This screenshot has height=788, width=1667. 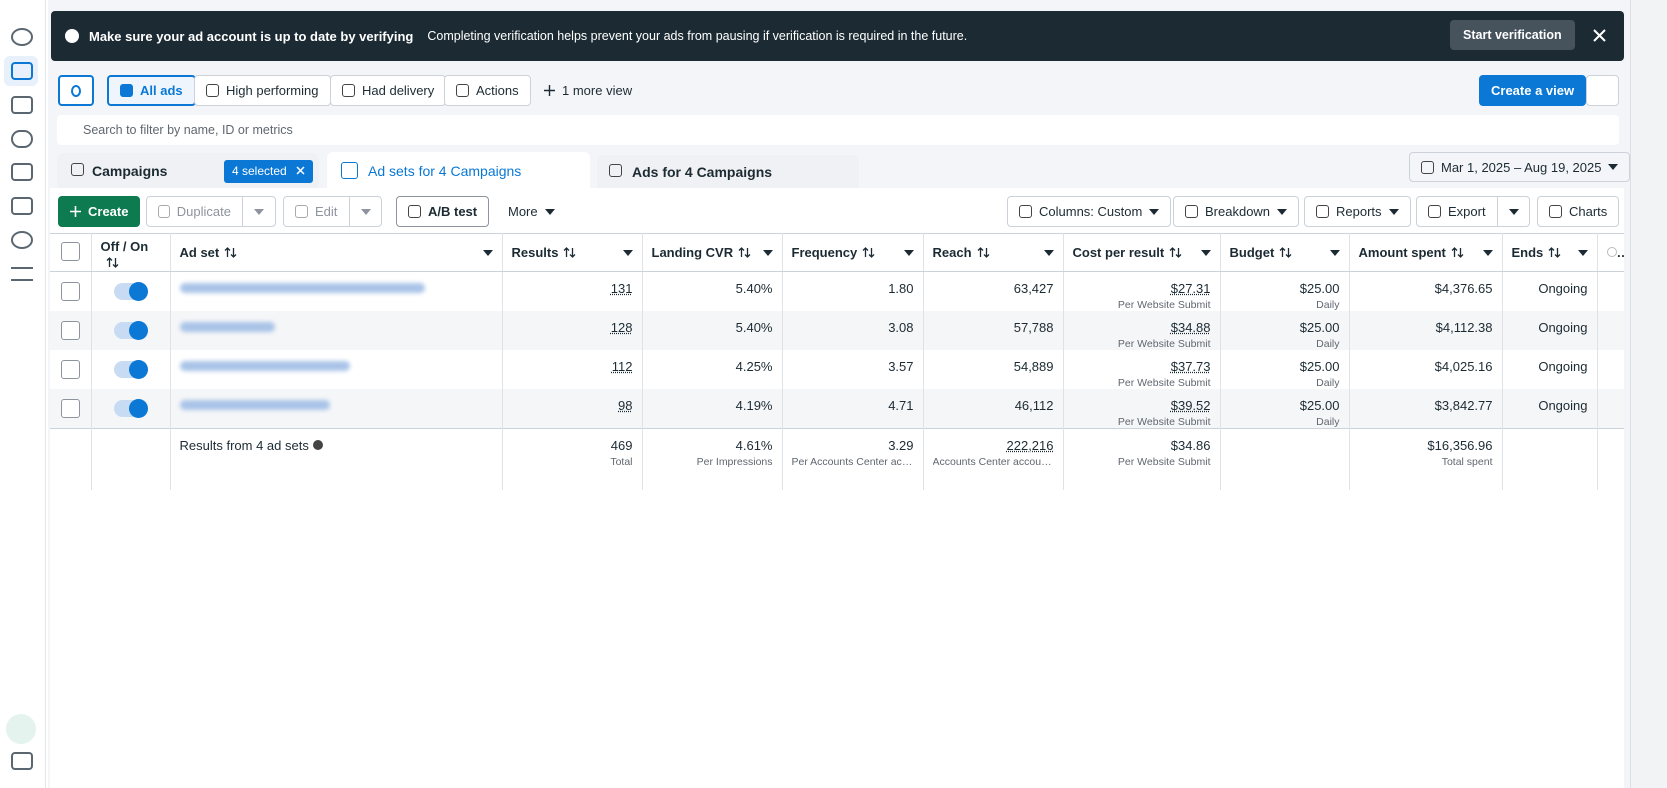 I want to click on create-view-button: Create a view, so click(x=1533, y=90).